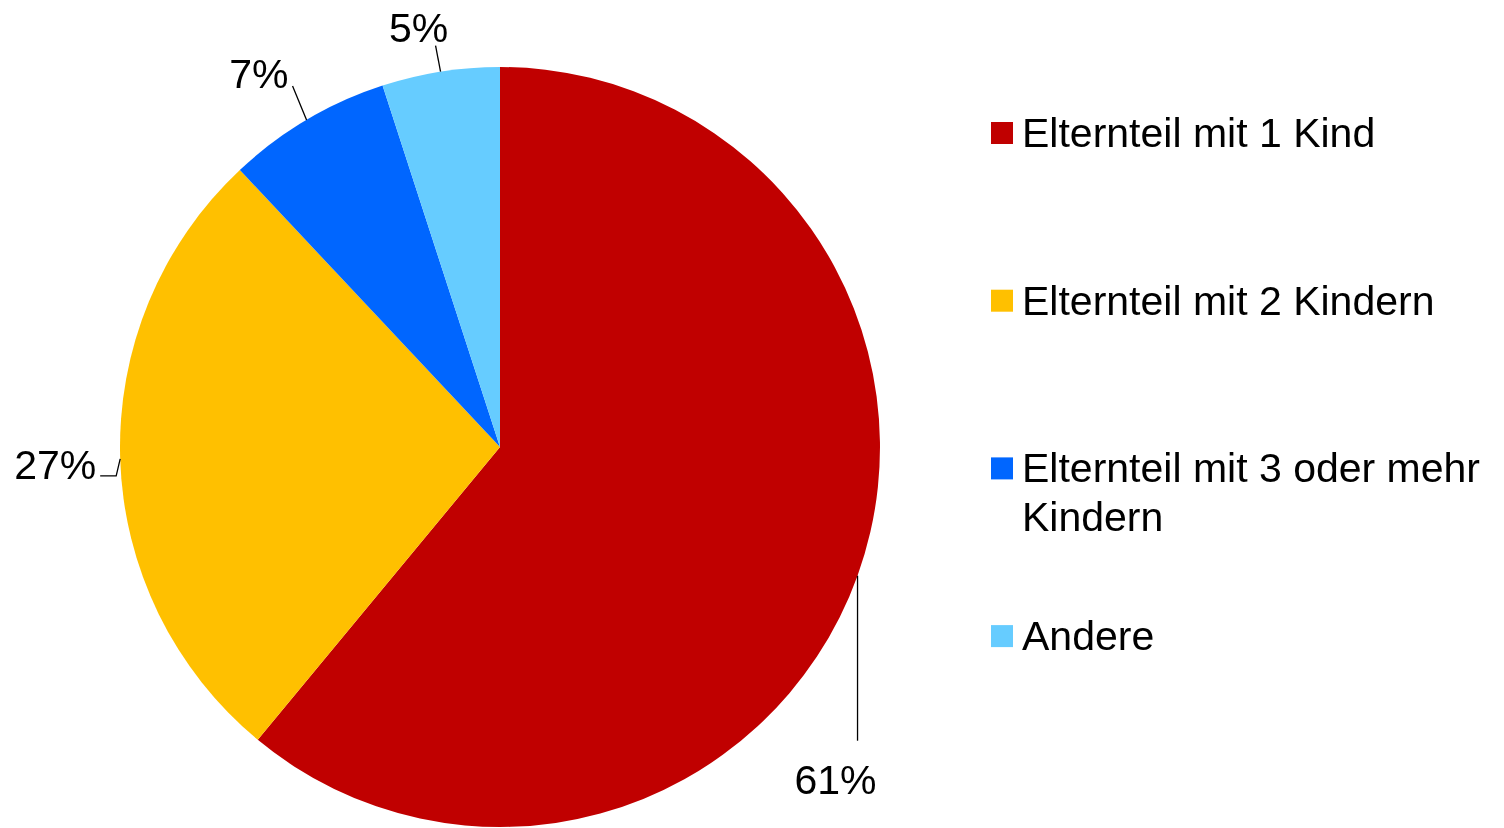  Describe the element at coordinates (418, 27) in the screenshot. I see `data-label: 5%` at that location.